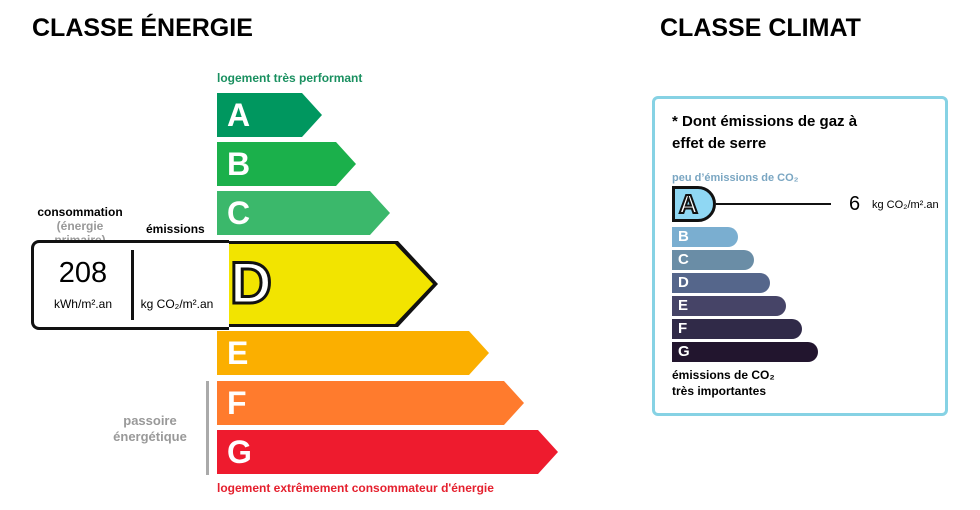  I want to click on energy-class-a: A, so click(269, 115).